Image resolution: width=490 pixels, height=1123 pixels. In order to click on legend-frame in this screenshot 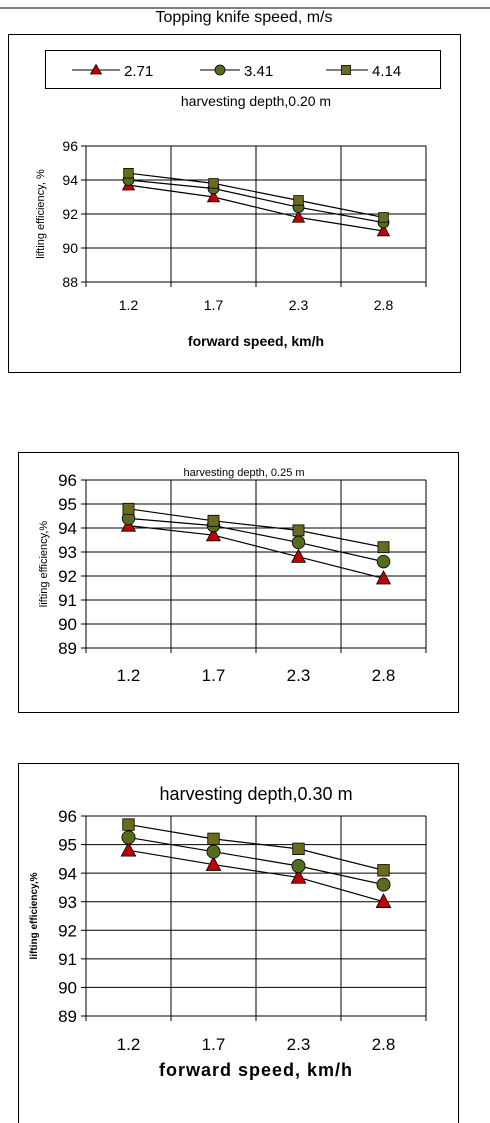, I will do `click(243, 69)`.